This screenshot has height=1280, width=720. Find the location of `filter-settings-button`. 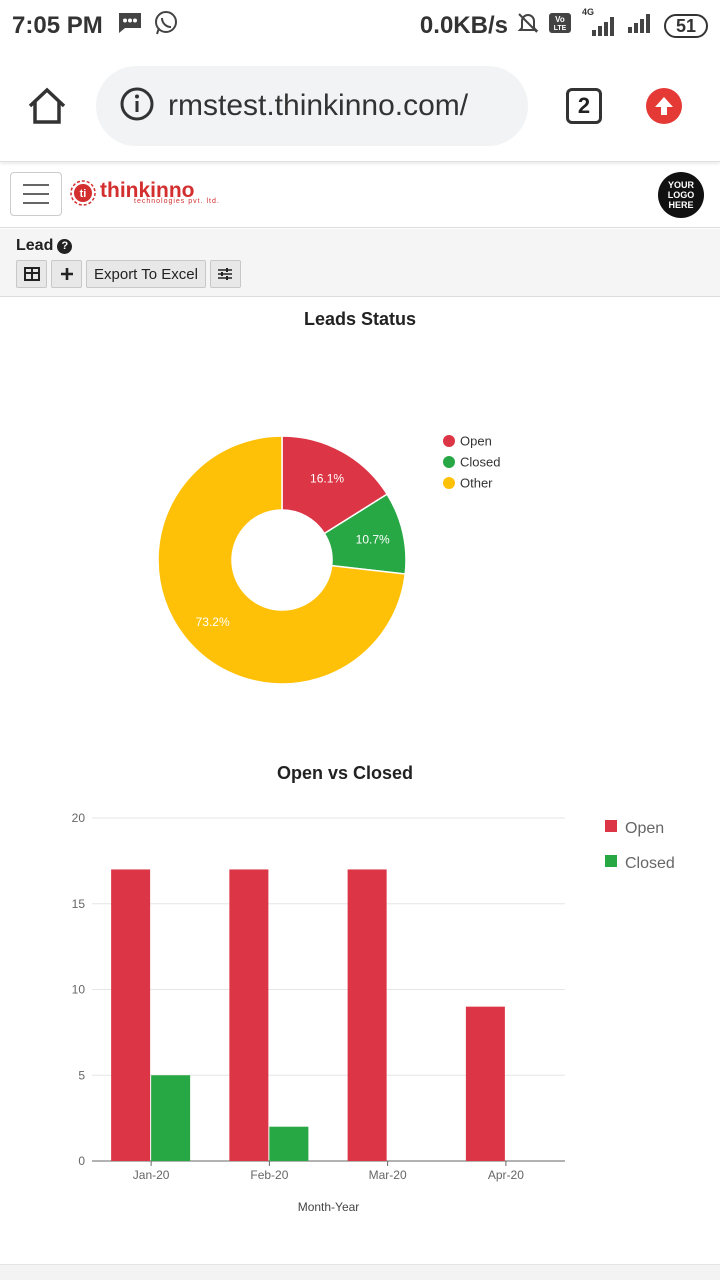

filter-settings-button is located at coordinates (225, 274).